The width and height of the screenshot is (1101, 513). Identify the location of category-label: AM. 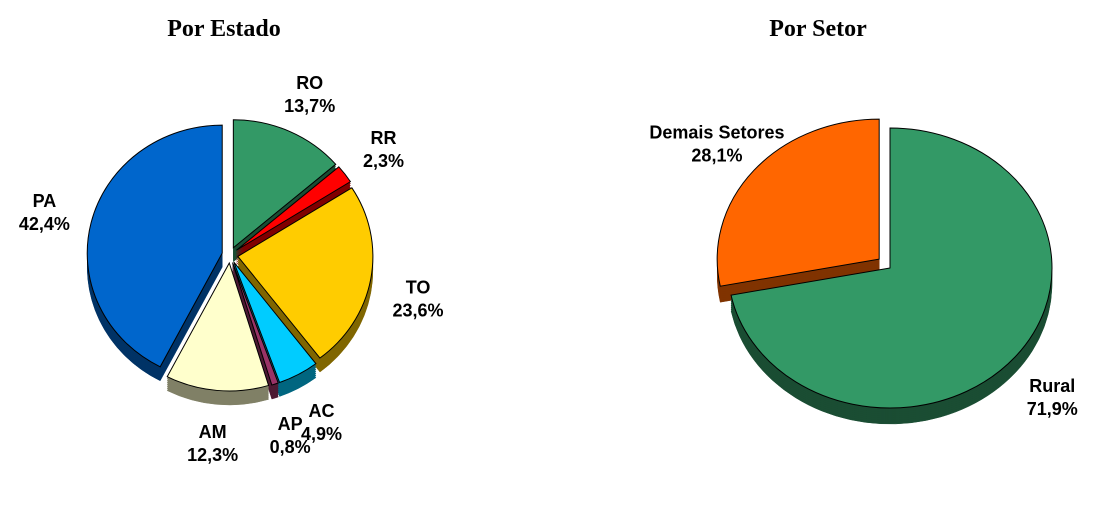
(213, 432).